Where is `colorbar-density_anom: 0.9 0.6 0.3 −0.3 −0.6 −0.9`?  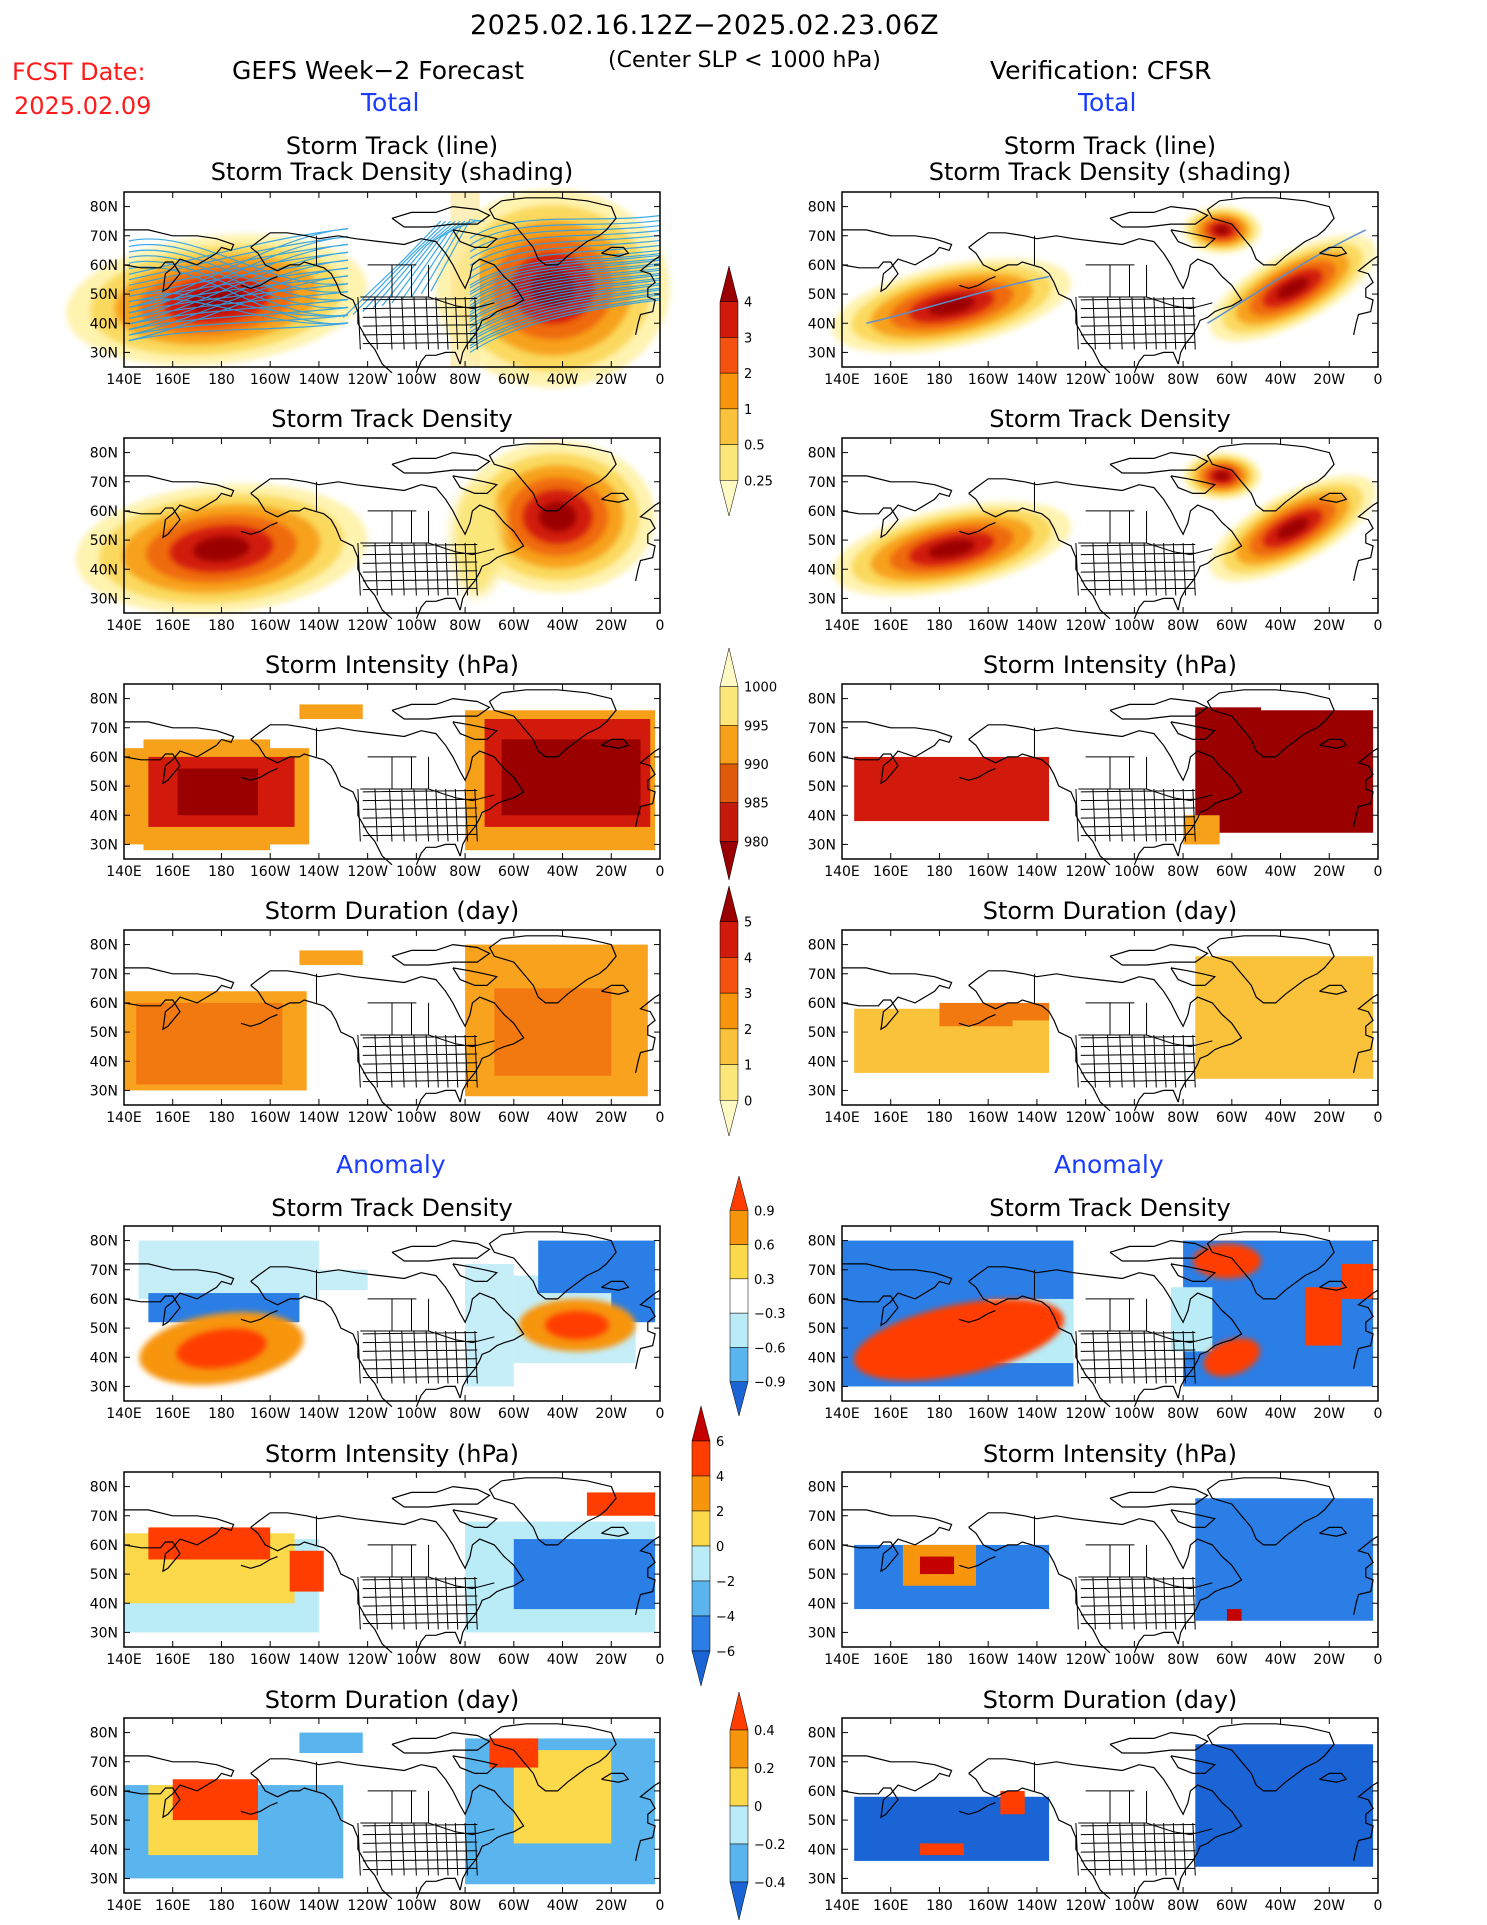 colorbar-density_anom: 0.9 0.6 0.3 −0.3 −0.6 −0.9 is located at coordinates (757, 1296).